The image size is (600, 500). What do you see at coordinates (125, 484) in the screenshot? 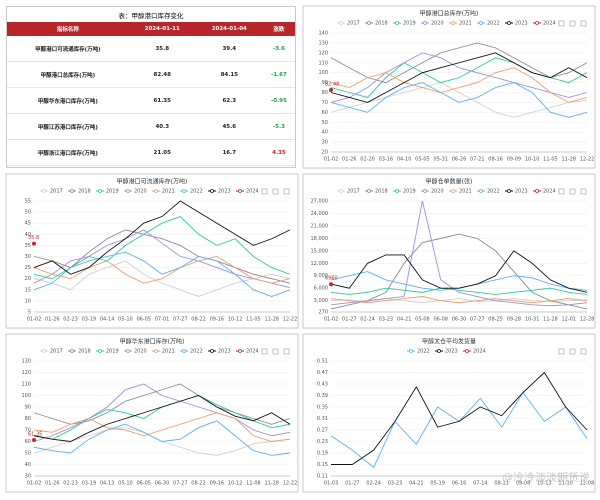
I see `x-tick-label: 05-10` at bounding box center [125, 484].